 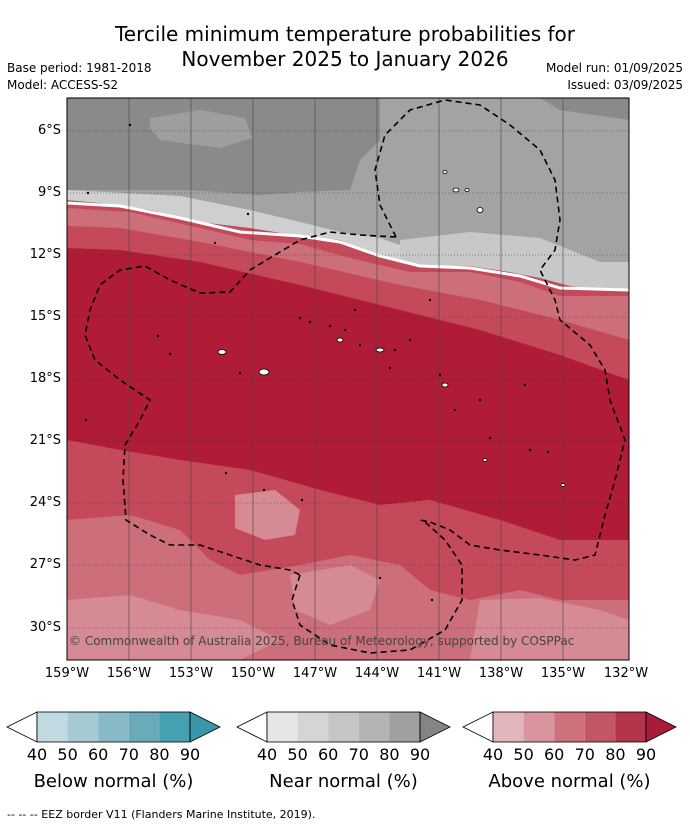 What do you see at coordinates (45, 440) in the screenshot?
I see `lat-label: 21°S` at bounding box center [45, 440].